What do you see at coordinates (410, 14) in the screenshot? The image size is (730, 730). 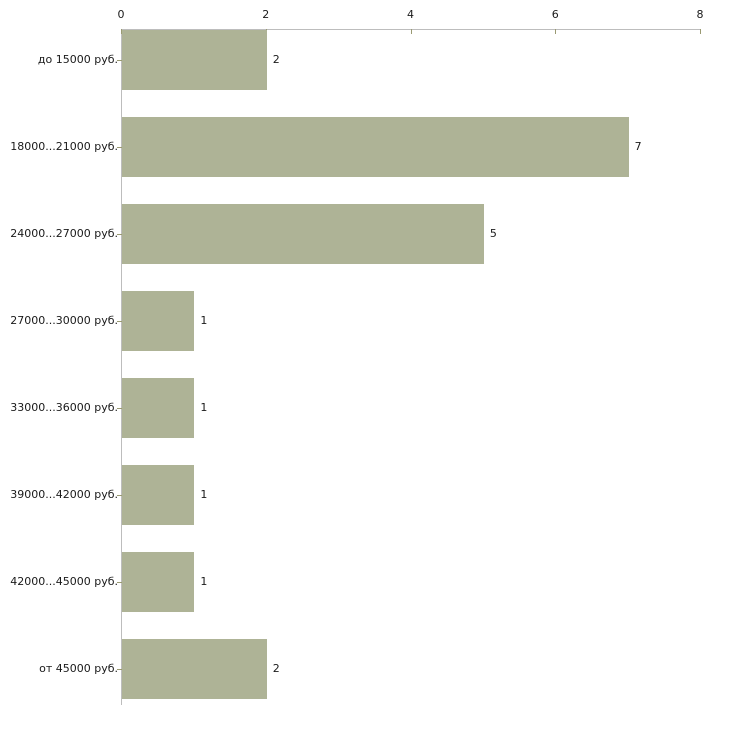 I see `x-axis-tick-label: 4` at bounding box center [410, 14].